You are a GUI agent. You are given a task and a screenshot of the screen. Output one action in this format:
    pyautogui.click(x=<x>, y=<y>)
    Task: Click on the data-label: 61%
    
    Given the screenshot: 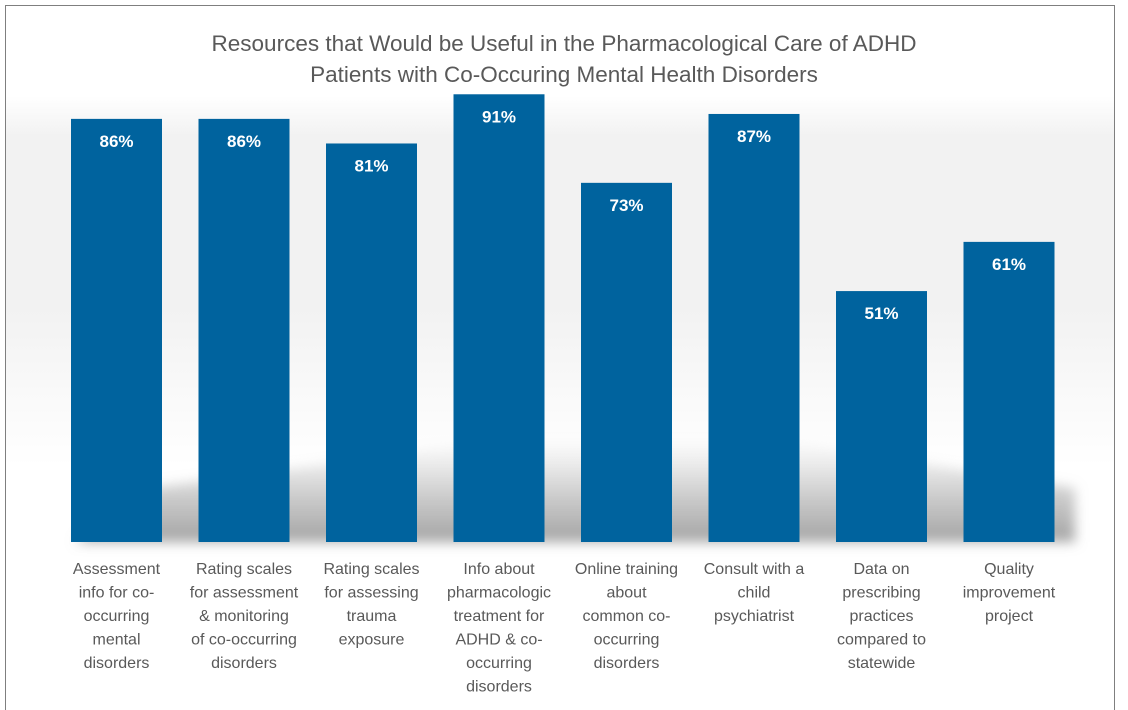 What is the action you would take?
    pyautogui.click(x=1009, y=264)
    